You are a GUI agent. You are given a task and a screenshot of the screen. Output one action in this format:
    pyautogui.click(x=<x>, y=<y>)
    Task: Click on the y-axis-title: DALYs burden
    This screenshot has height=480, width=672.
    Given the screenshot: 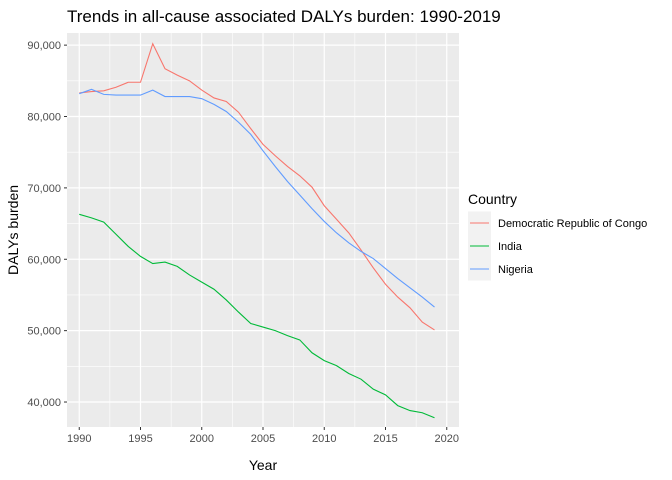 What is the action you would take?
    pyautogui.click(x=13, y=230)
    